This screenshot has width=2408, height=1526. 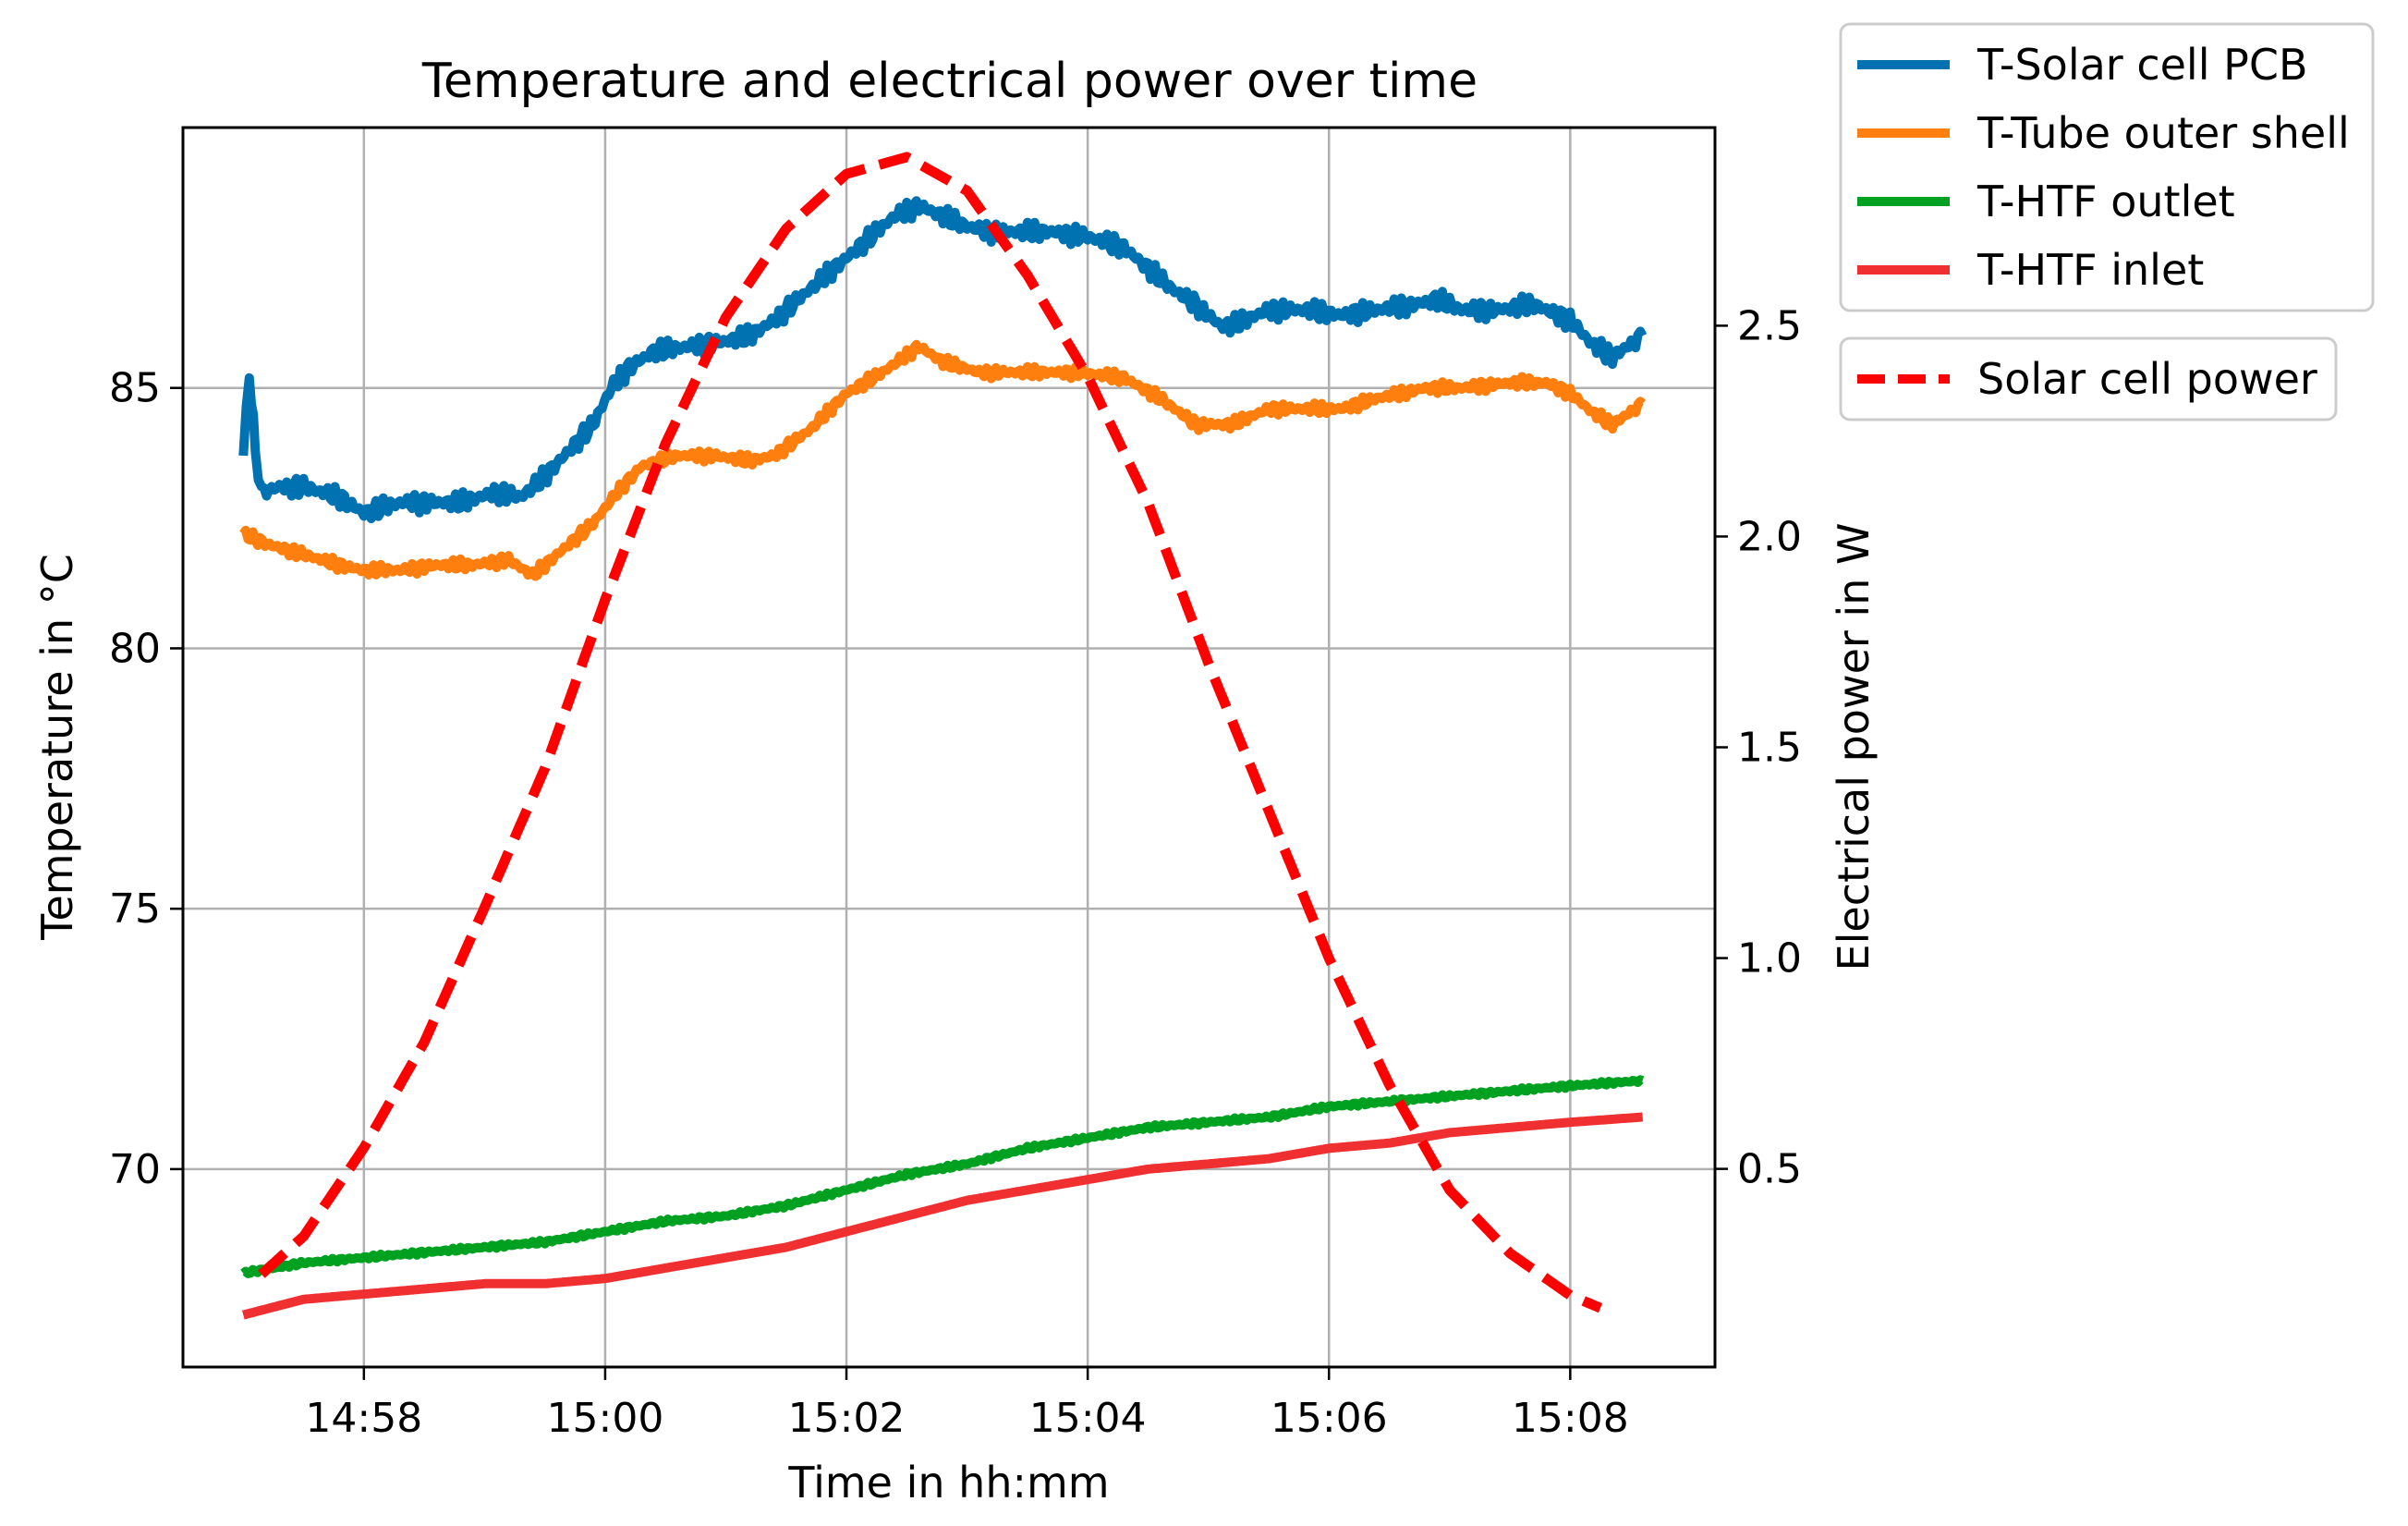 I want to click on legend-temperatures-frame, so click(x=2107, y=167).